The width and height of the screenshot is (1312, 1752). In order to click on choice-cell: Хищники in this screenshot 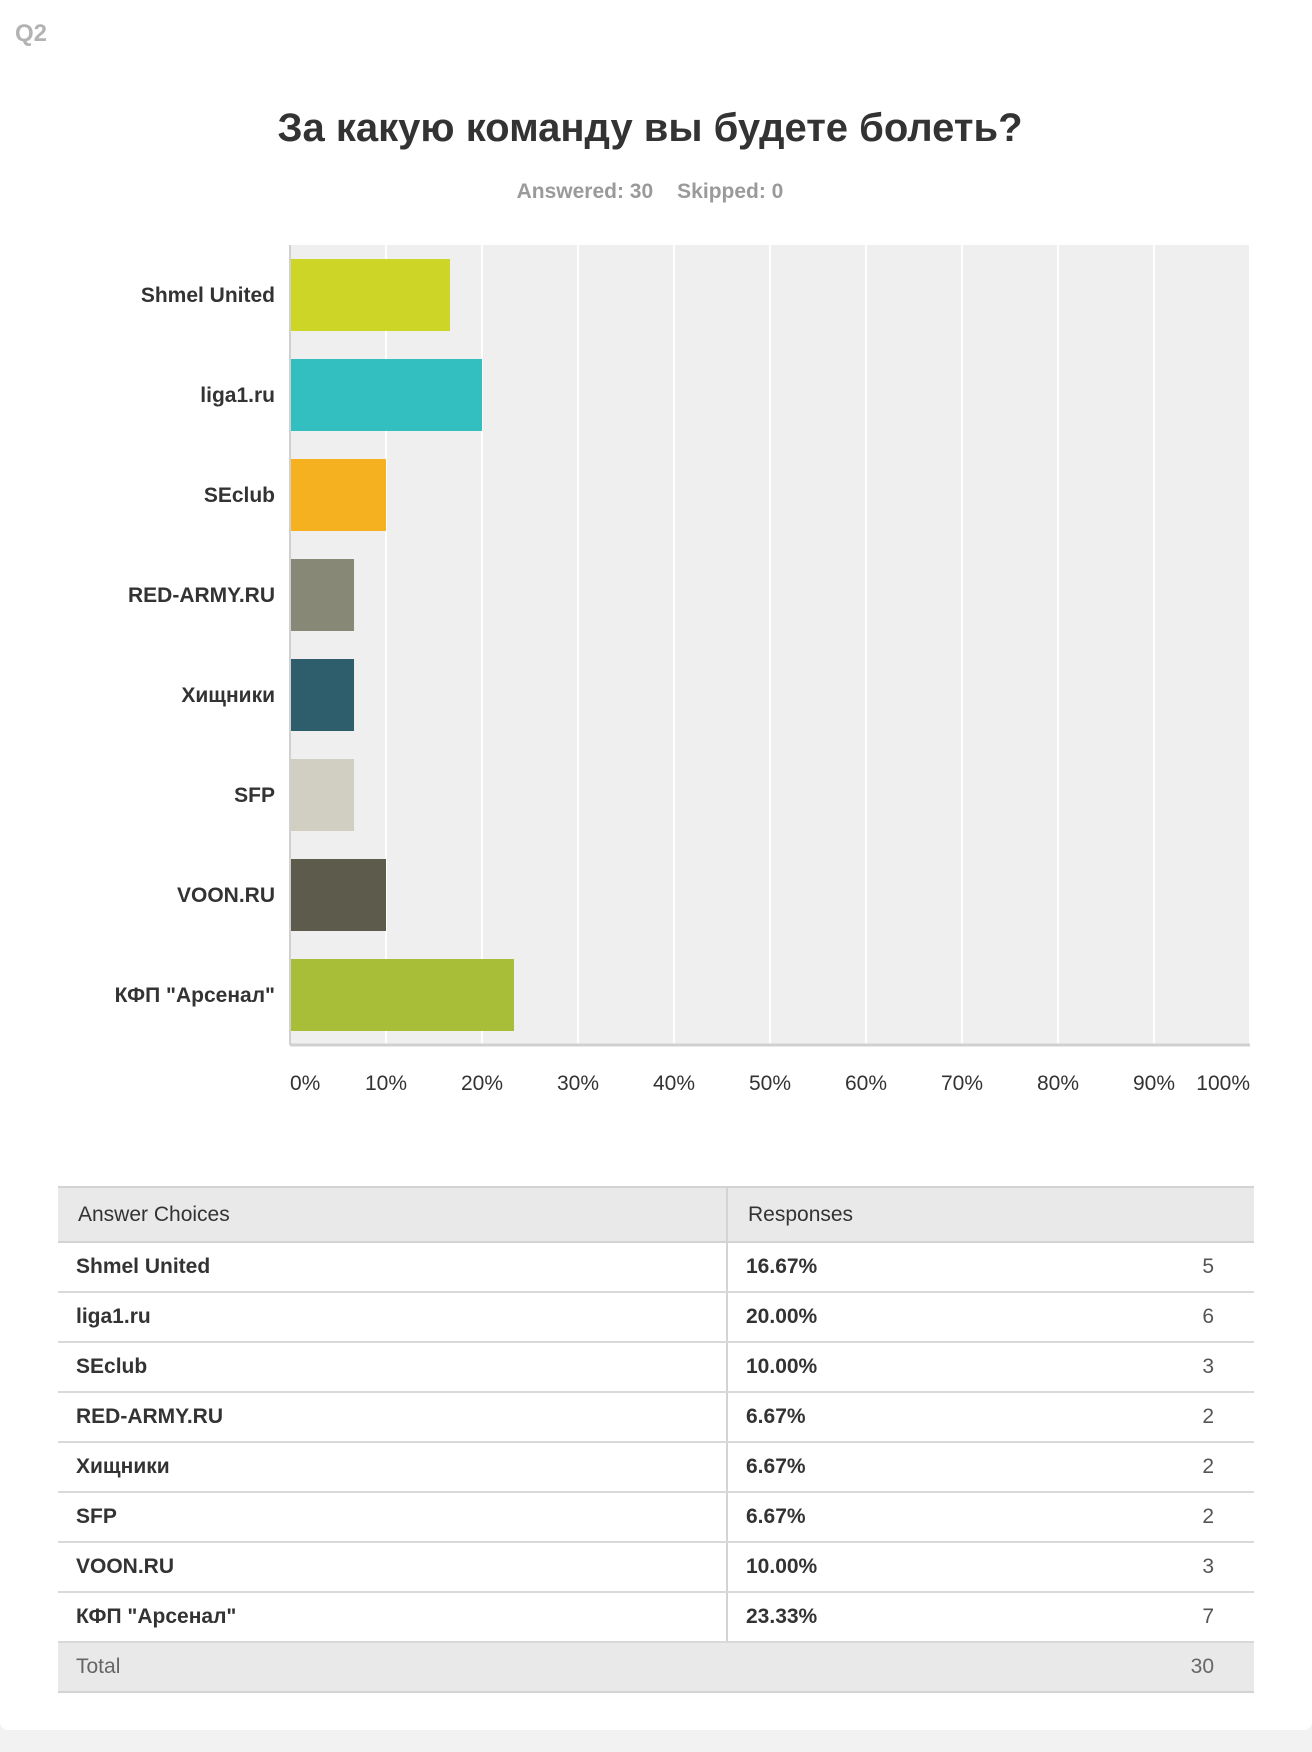, I will do `click(393, 1467)`.